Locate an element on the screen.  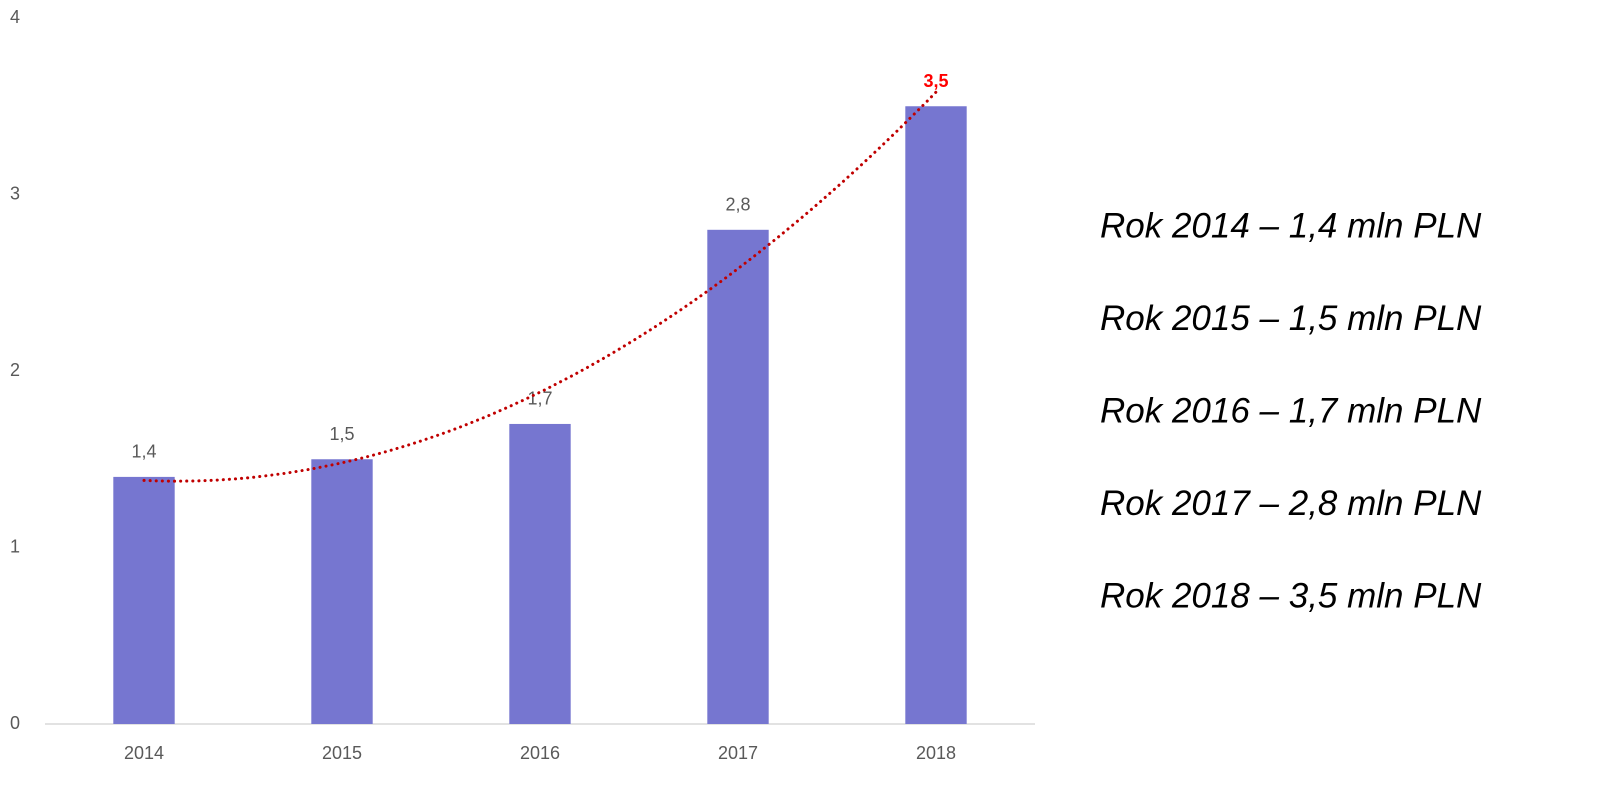
value-label: 1,7 is located at coordinates (539, 399).